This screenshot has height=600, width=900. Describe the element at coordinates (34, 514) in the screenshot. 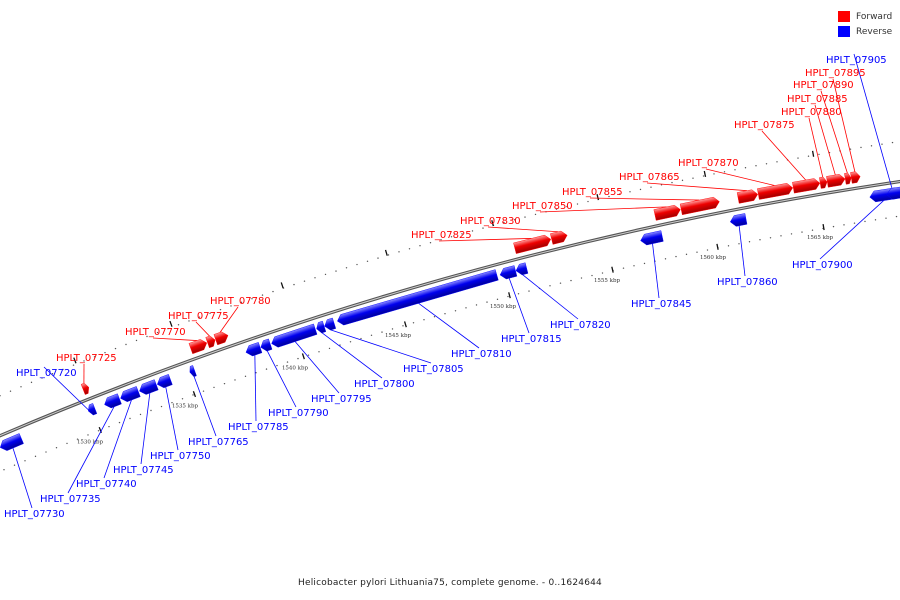

I see `gene-label: HPLT_07730` at that location.